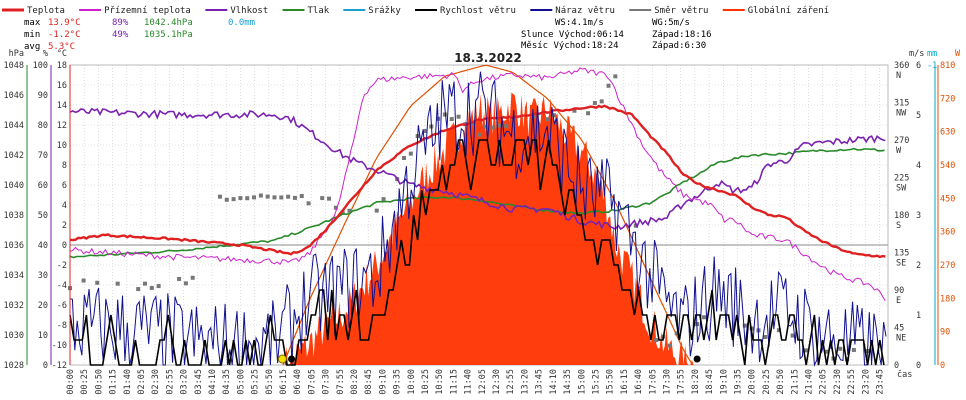 The width and height of the screenshot is (966, 400). I want to click on stat-avg-temp: 5.3°C, so click(61, 47).